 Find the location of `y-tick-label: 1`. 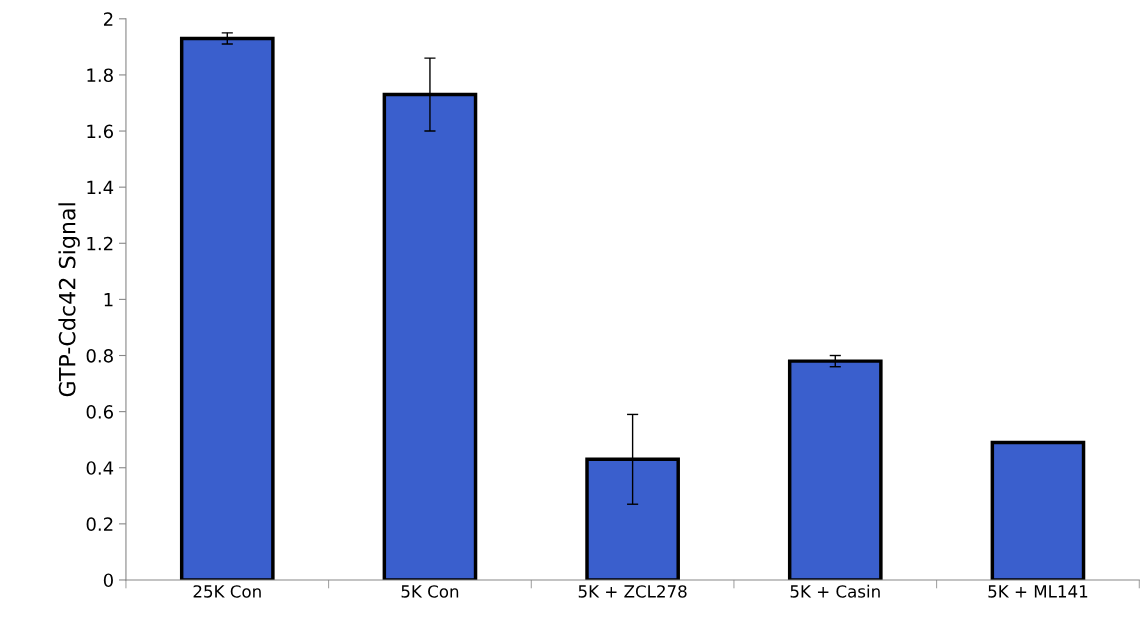

y-tick-label: 1 is located at coordinates (108, 300).